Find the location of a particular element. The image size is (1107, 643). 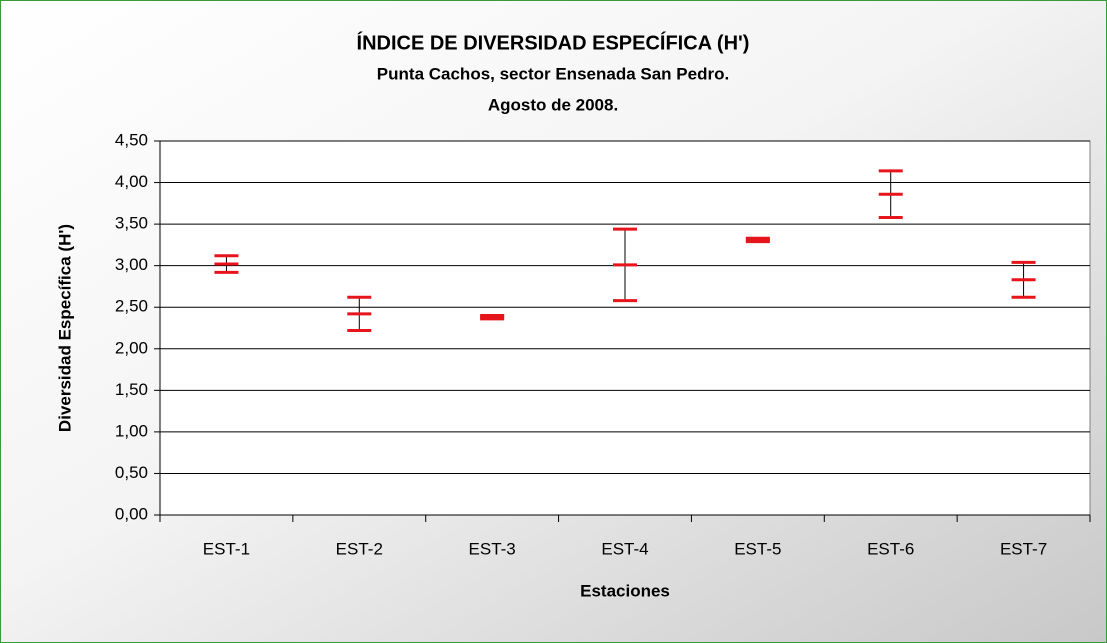

x-tick-label: EST-5 is located at coordinates (757, 548).